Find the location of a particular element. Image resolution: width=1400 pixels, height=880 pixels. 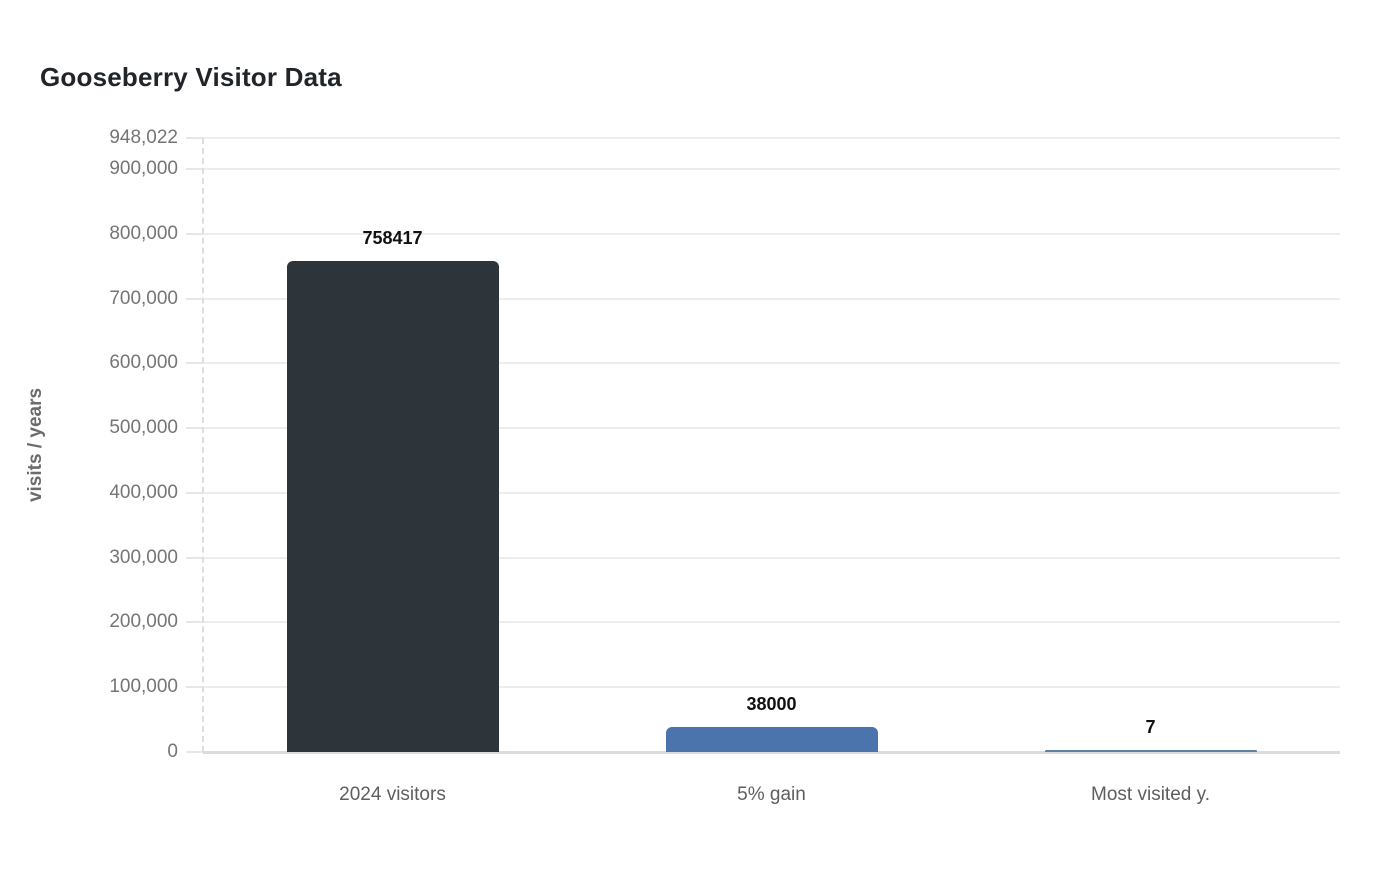

y-tick-label: 300,000 is located at coordinates (143, 557).